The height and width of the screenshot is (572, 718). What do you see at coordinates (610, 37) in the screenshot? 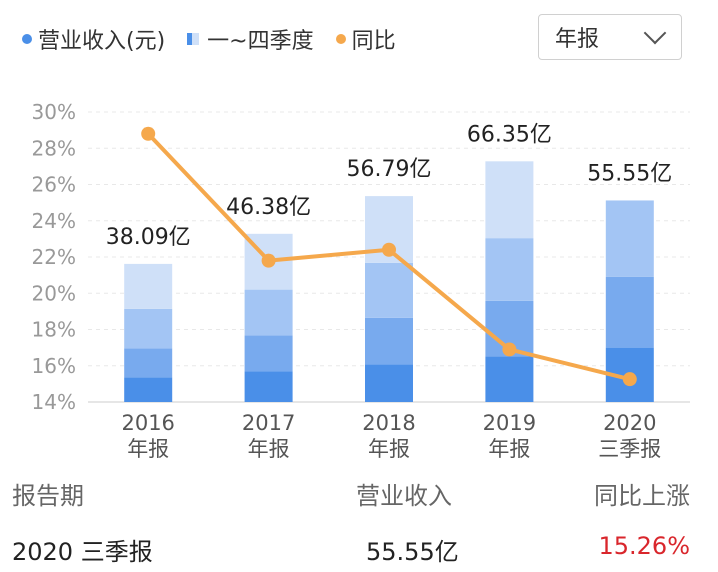
I see `period-selector: 年报` at bounding box center [610, 37].